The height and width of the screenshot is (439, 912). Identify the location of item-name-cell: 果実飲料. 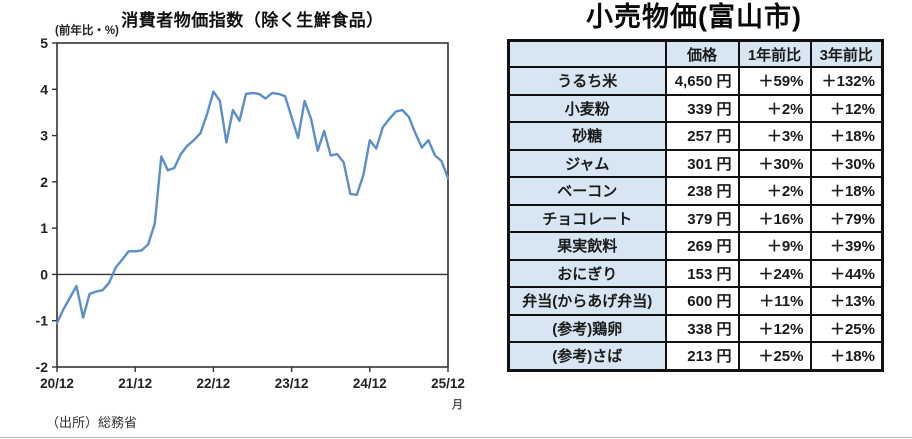
(587, 246).